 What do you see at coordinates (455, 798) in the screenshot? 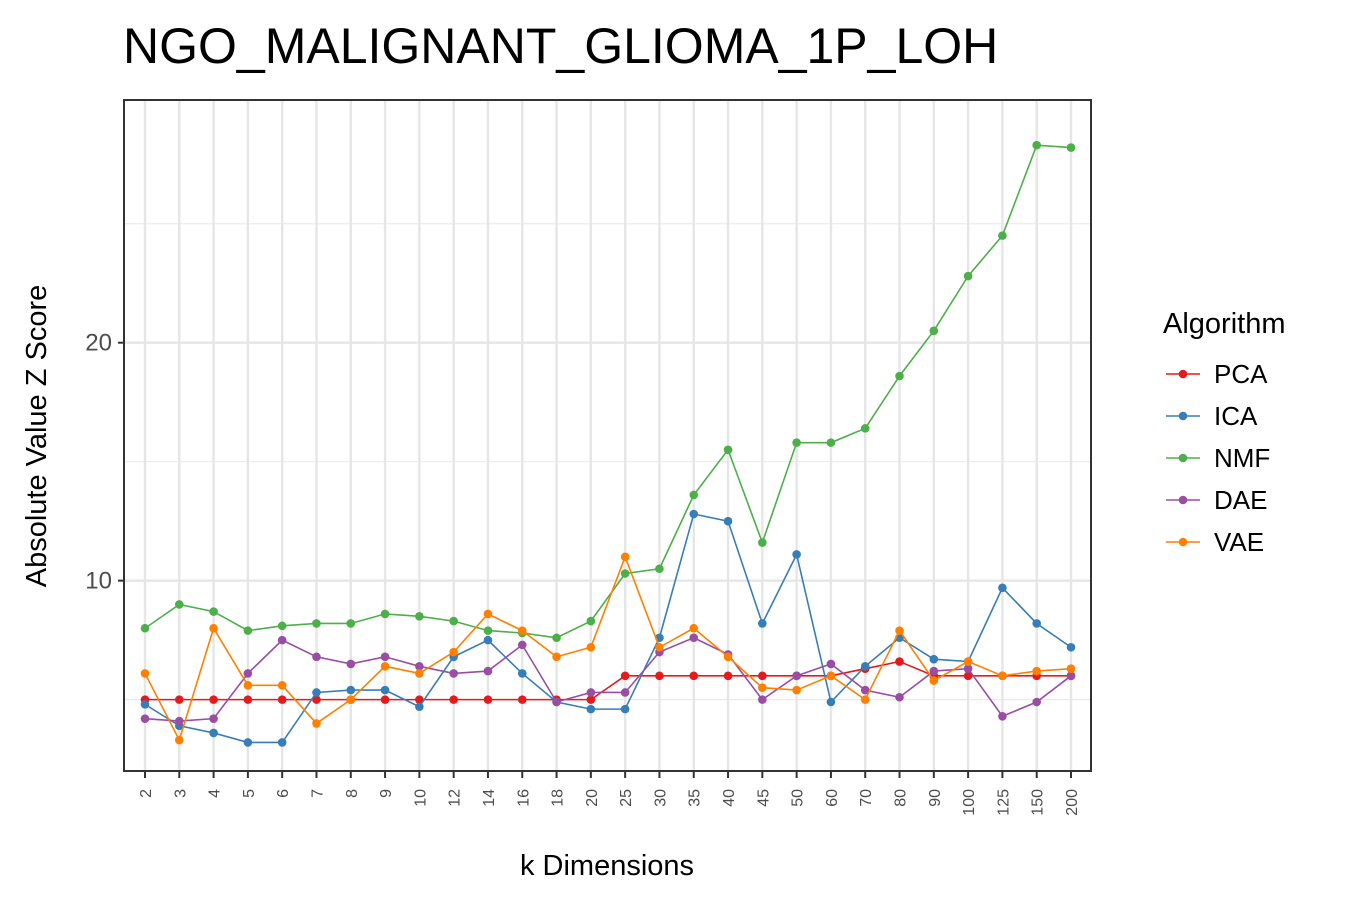
I see `x-tick-label: 12` at bounding box center [455, 798].